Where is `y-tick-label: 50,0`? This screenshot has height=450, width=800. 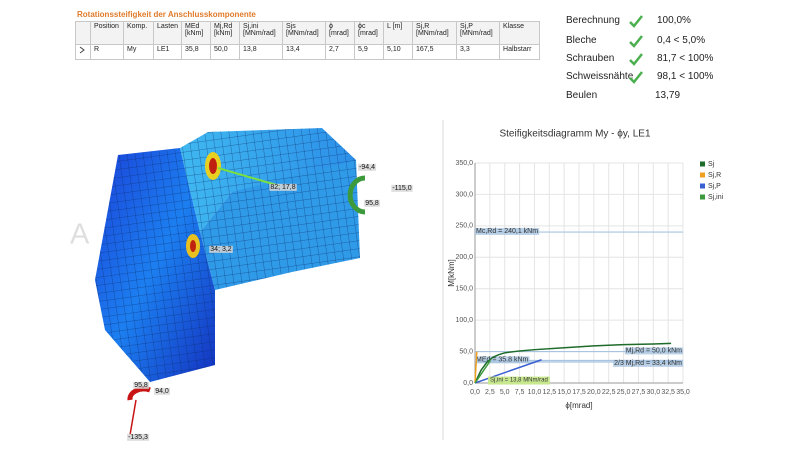
y-tick-label: 50,0 is located at coordinates (466, 351).